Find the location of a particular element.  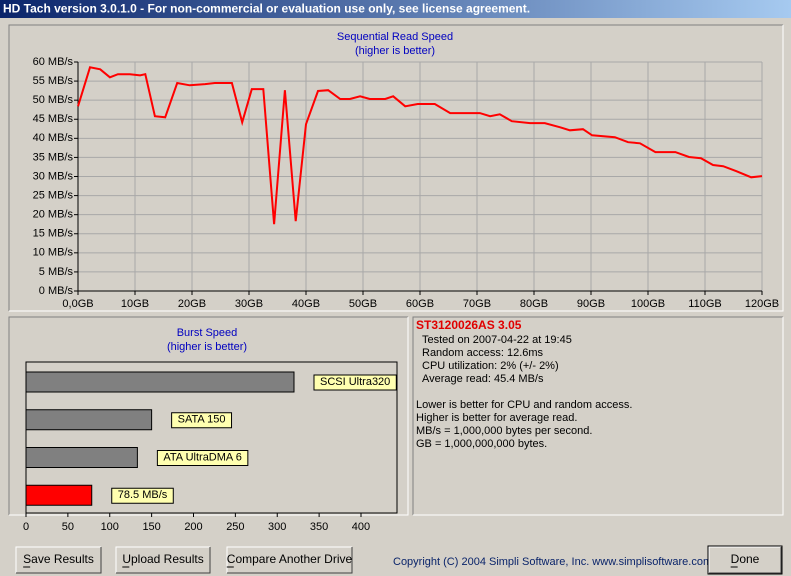

button: Save Results is located at coordinates (58, 560).